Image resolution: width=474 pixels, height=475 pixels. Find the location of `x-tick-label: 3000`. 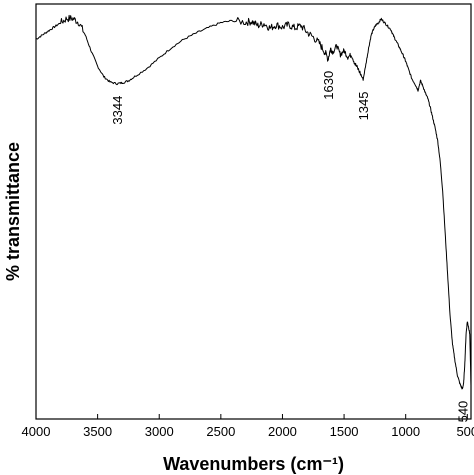

x-tick-label: 3000 is located at coordinates (159, 431).